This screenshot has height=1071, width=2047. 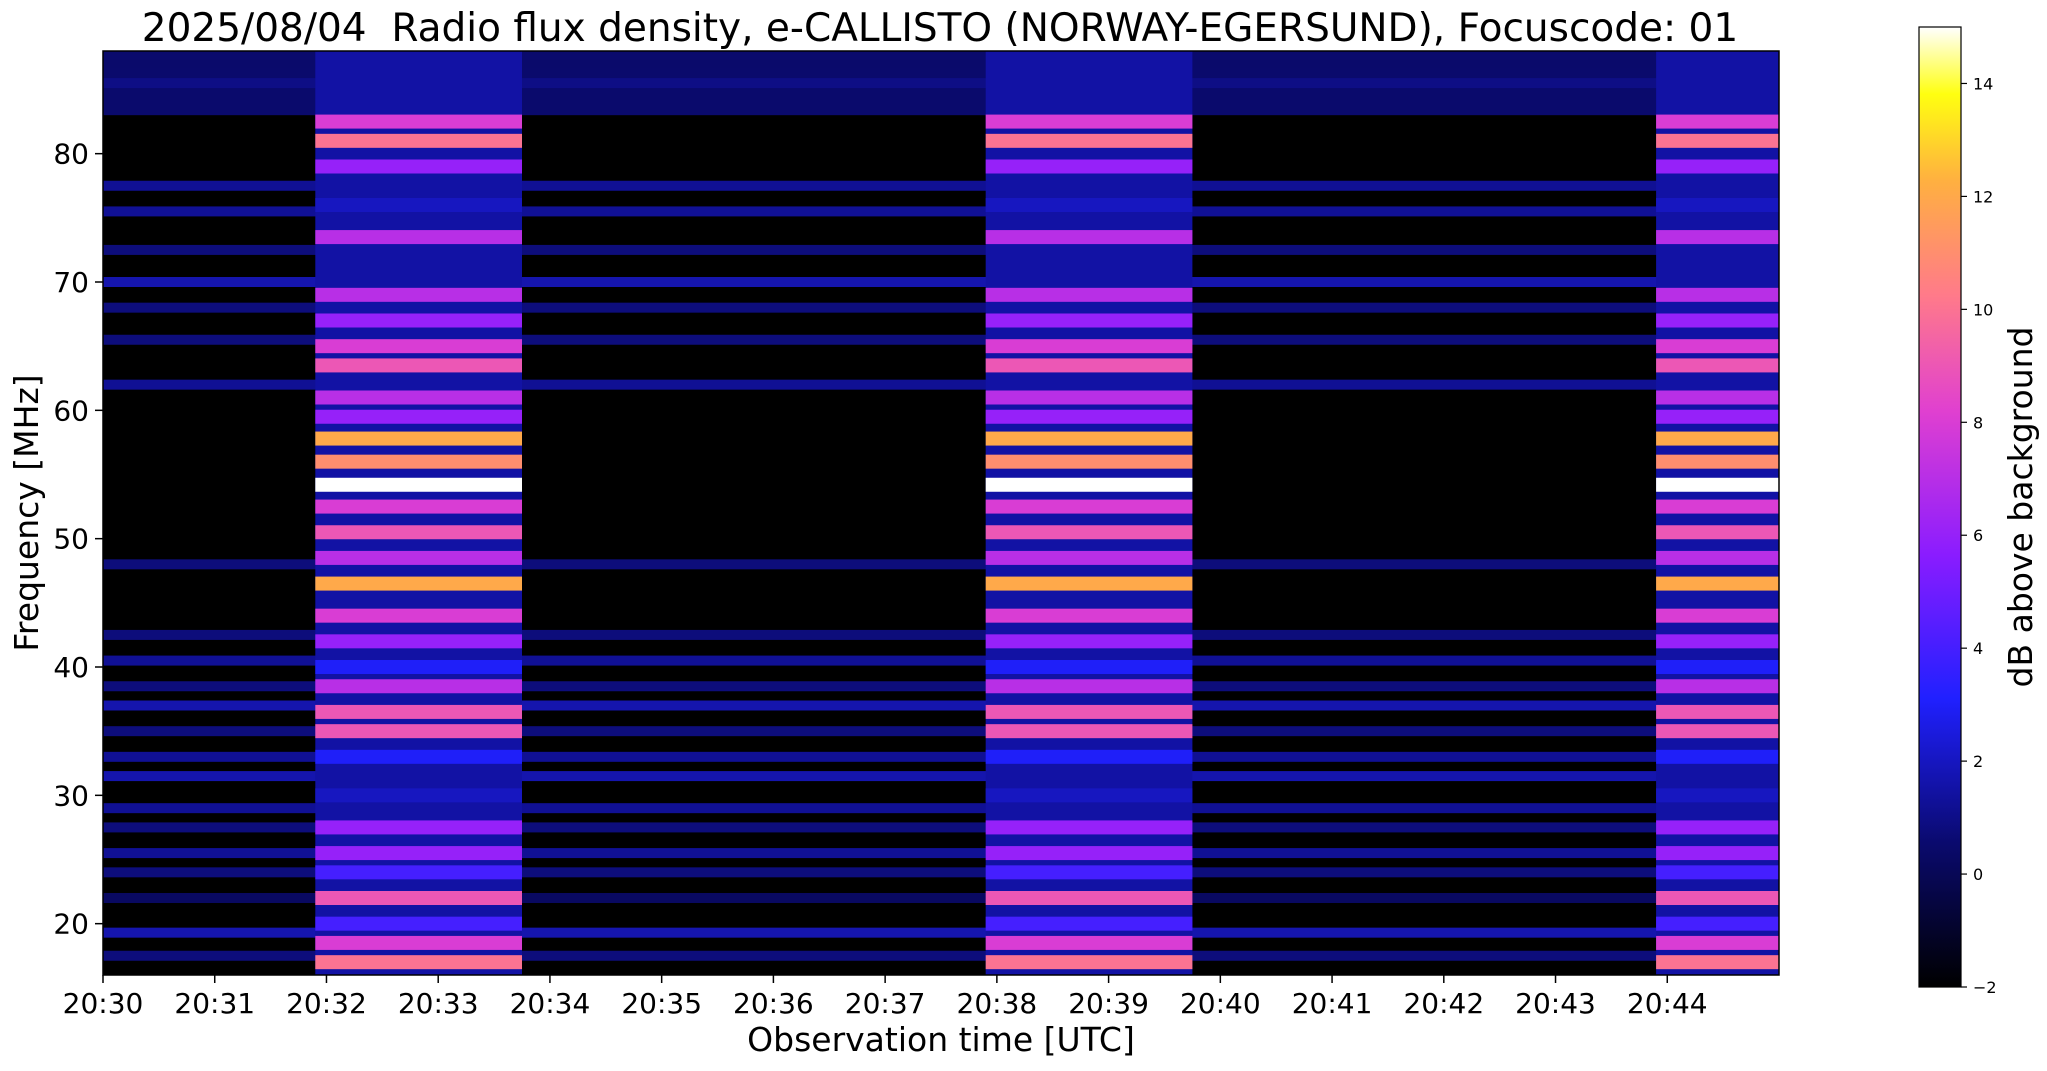 What do you see at coordinates (1108, 1003) in the screenshot?
I see `x-tick-label: 20:39` at bounding box center [1108, 1003].